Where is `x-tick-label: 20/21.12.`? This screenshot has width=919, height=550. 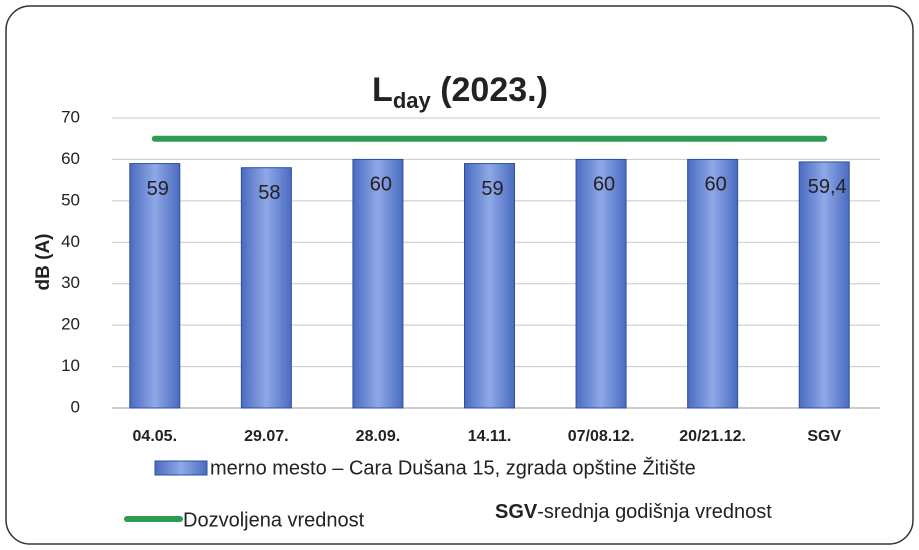
x-tick-label: 20/21.12. is located at coordinates (712, 436).